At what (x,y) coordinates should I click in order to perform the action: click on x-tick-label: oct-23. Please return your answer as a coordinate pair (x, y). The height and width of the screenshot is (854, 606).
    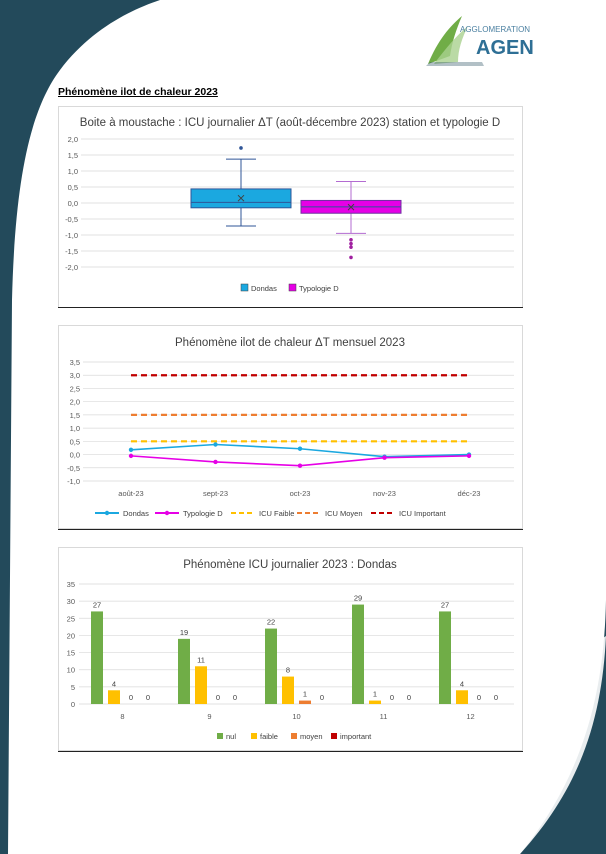
    Looking at the image, I should click on (300, 493).